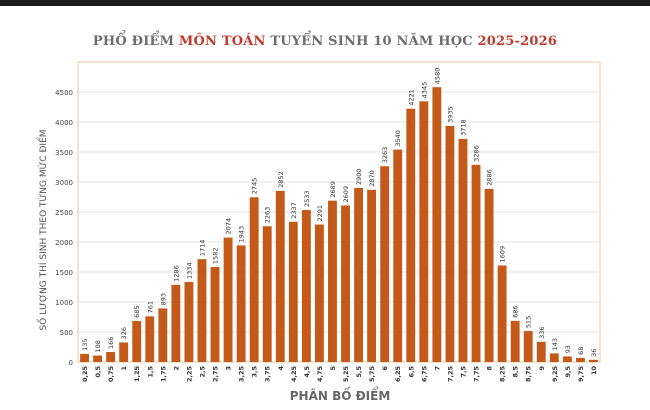 Image resolution: width=650 pixels, height=410 pixels. I want to click on data-label: 515, so click(529, 322).